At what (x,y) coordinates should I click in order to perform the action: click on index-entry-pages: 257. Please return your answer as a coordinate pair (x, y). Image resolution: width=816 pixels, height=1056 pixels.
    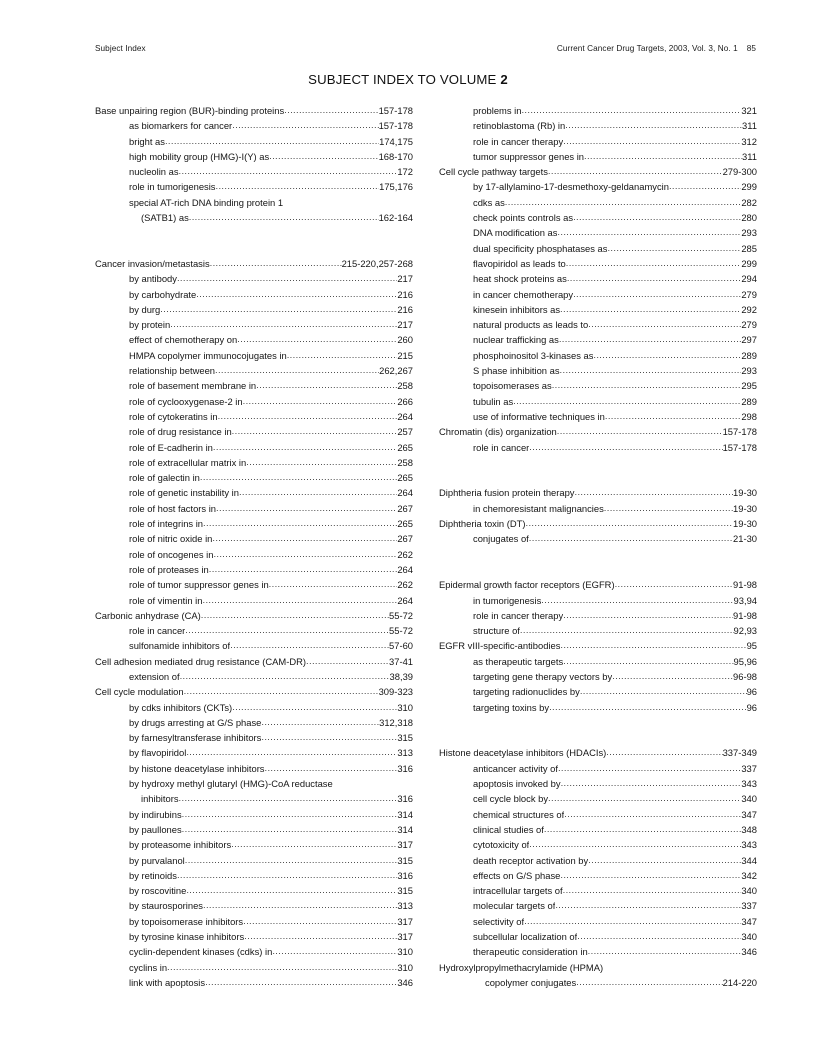
    Looking at the image, I should click on (405, 432).